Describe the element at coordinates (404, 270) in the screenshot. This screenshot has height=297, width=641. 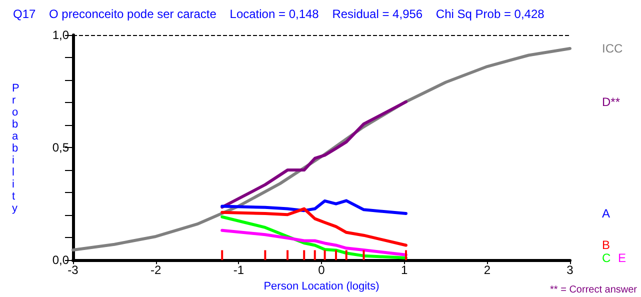
I see `x-tick-label: 1` at that location.